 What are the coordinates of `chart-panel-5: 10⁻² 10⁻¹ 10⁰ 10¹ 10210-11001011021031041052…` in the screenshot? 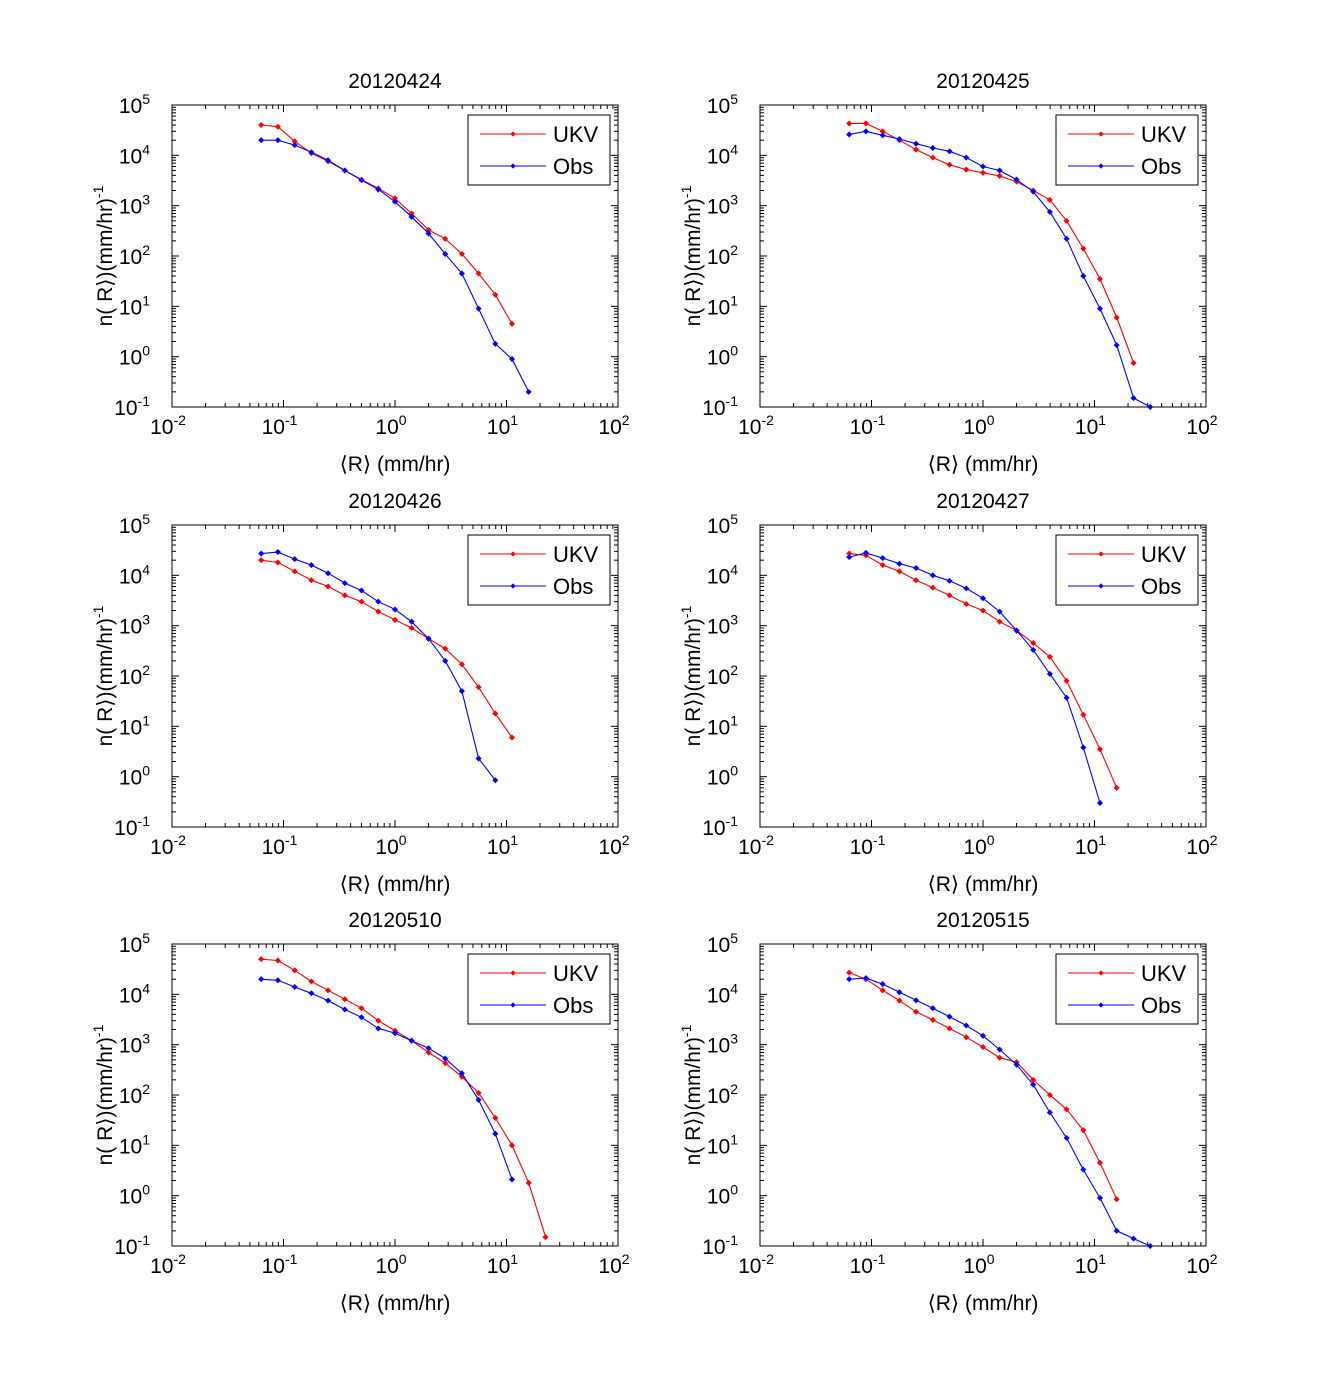 It's located at (360, 1112).